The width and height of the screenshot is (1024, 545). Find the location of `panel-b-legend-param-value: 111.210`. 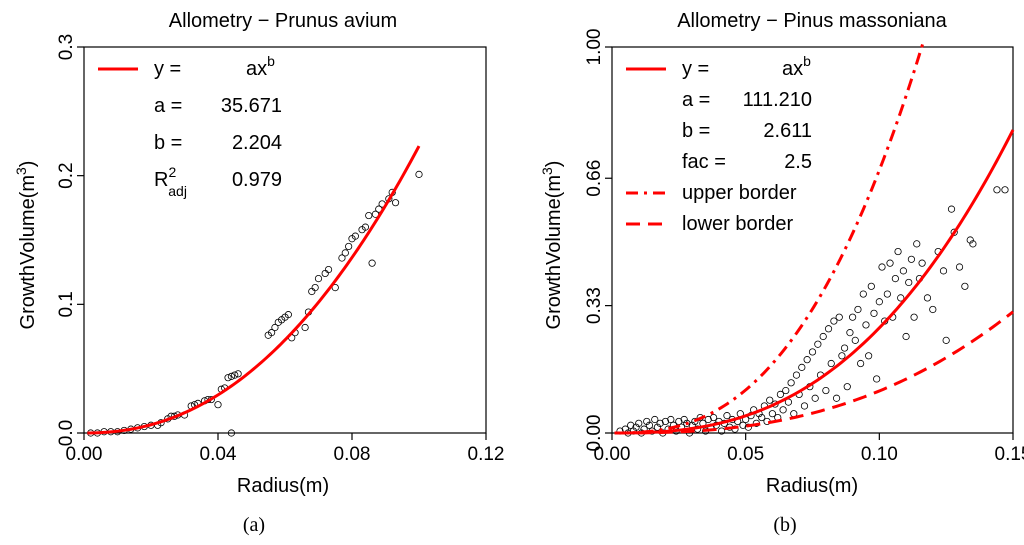

panel-b-legend-param-value: 111.210 is located at coordinates (777, 100).